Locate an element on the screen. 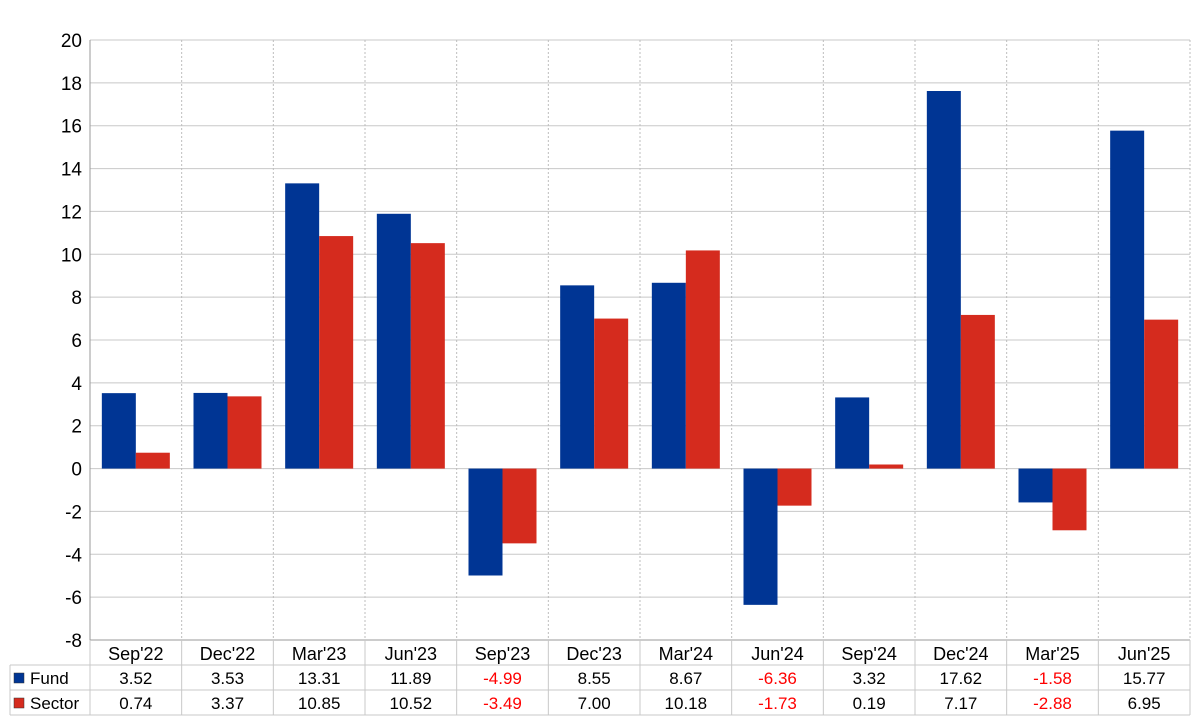  data-label-sector: 6.95 is located at coordinates (1144, 703).